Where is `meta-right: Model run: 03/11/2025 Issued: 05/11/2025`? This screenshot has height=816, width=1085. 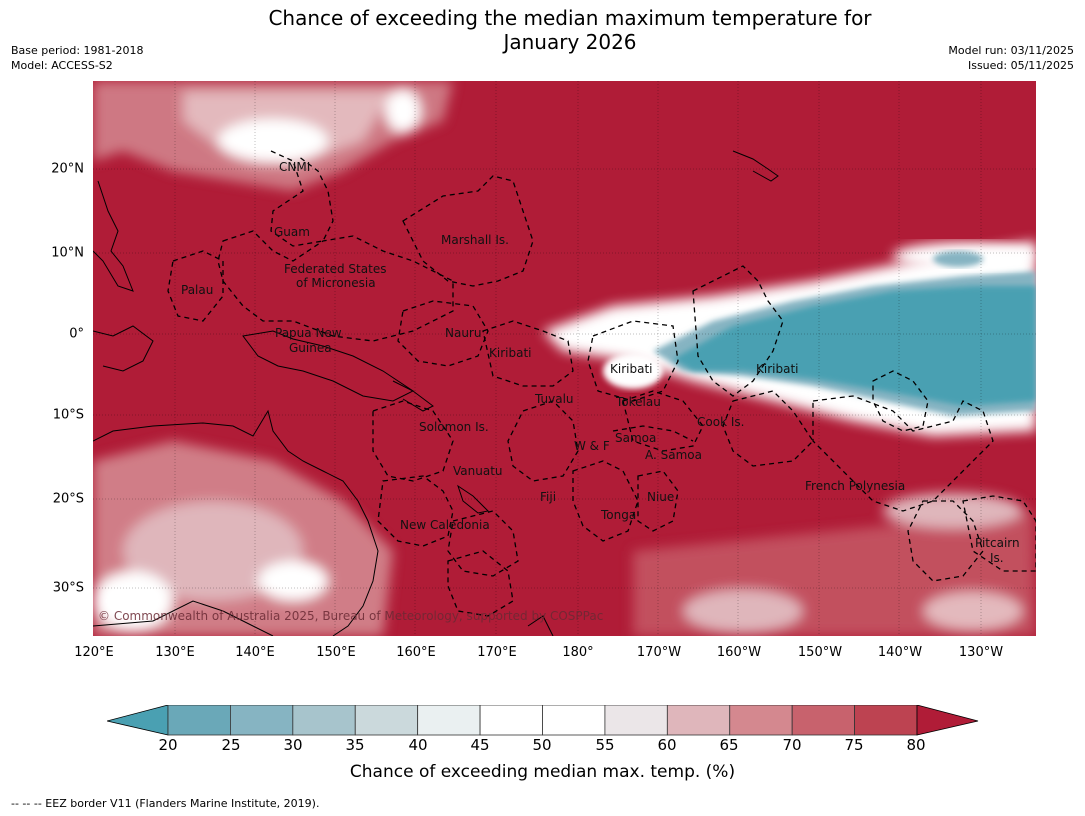
meta-right: Model run: 03/11/2025 Issued: 05/11/2025 is located at coordinates (1011, 58).